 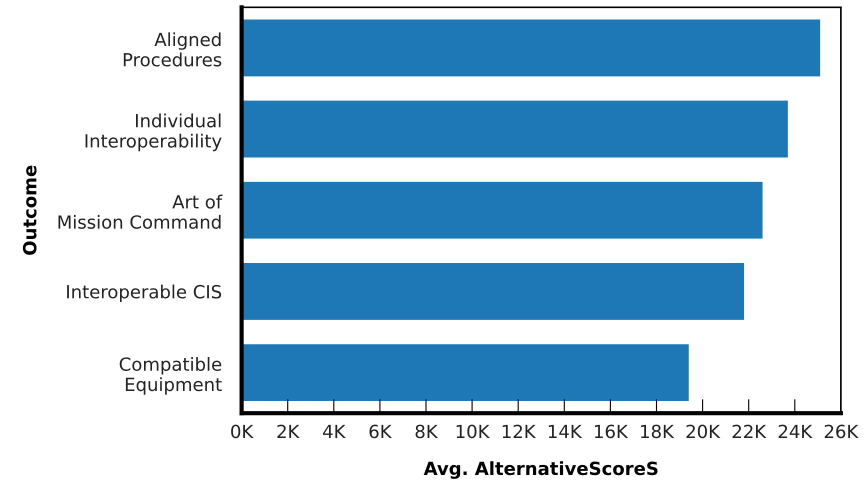 What do you see at coordinates (541, 470) in the screenshot?
I see `x-axis-title: Avg. AlternativeScoreS` at bounding box center [541, 470].